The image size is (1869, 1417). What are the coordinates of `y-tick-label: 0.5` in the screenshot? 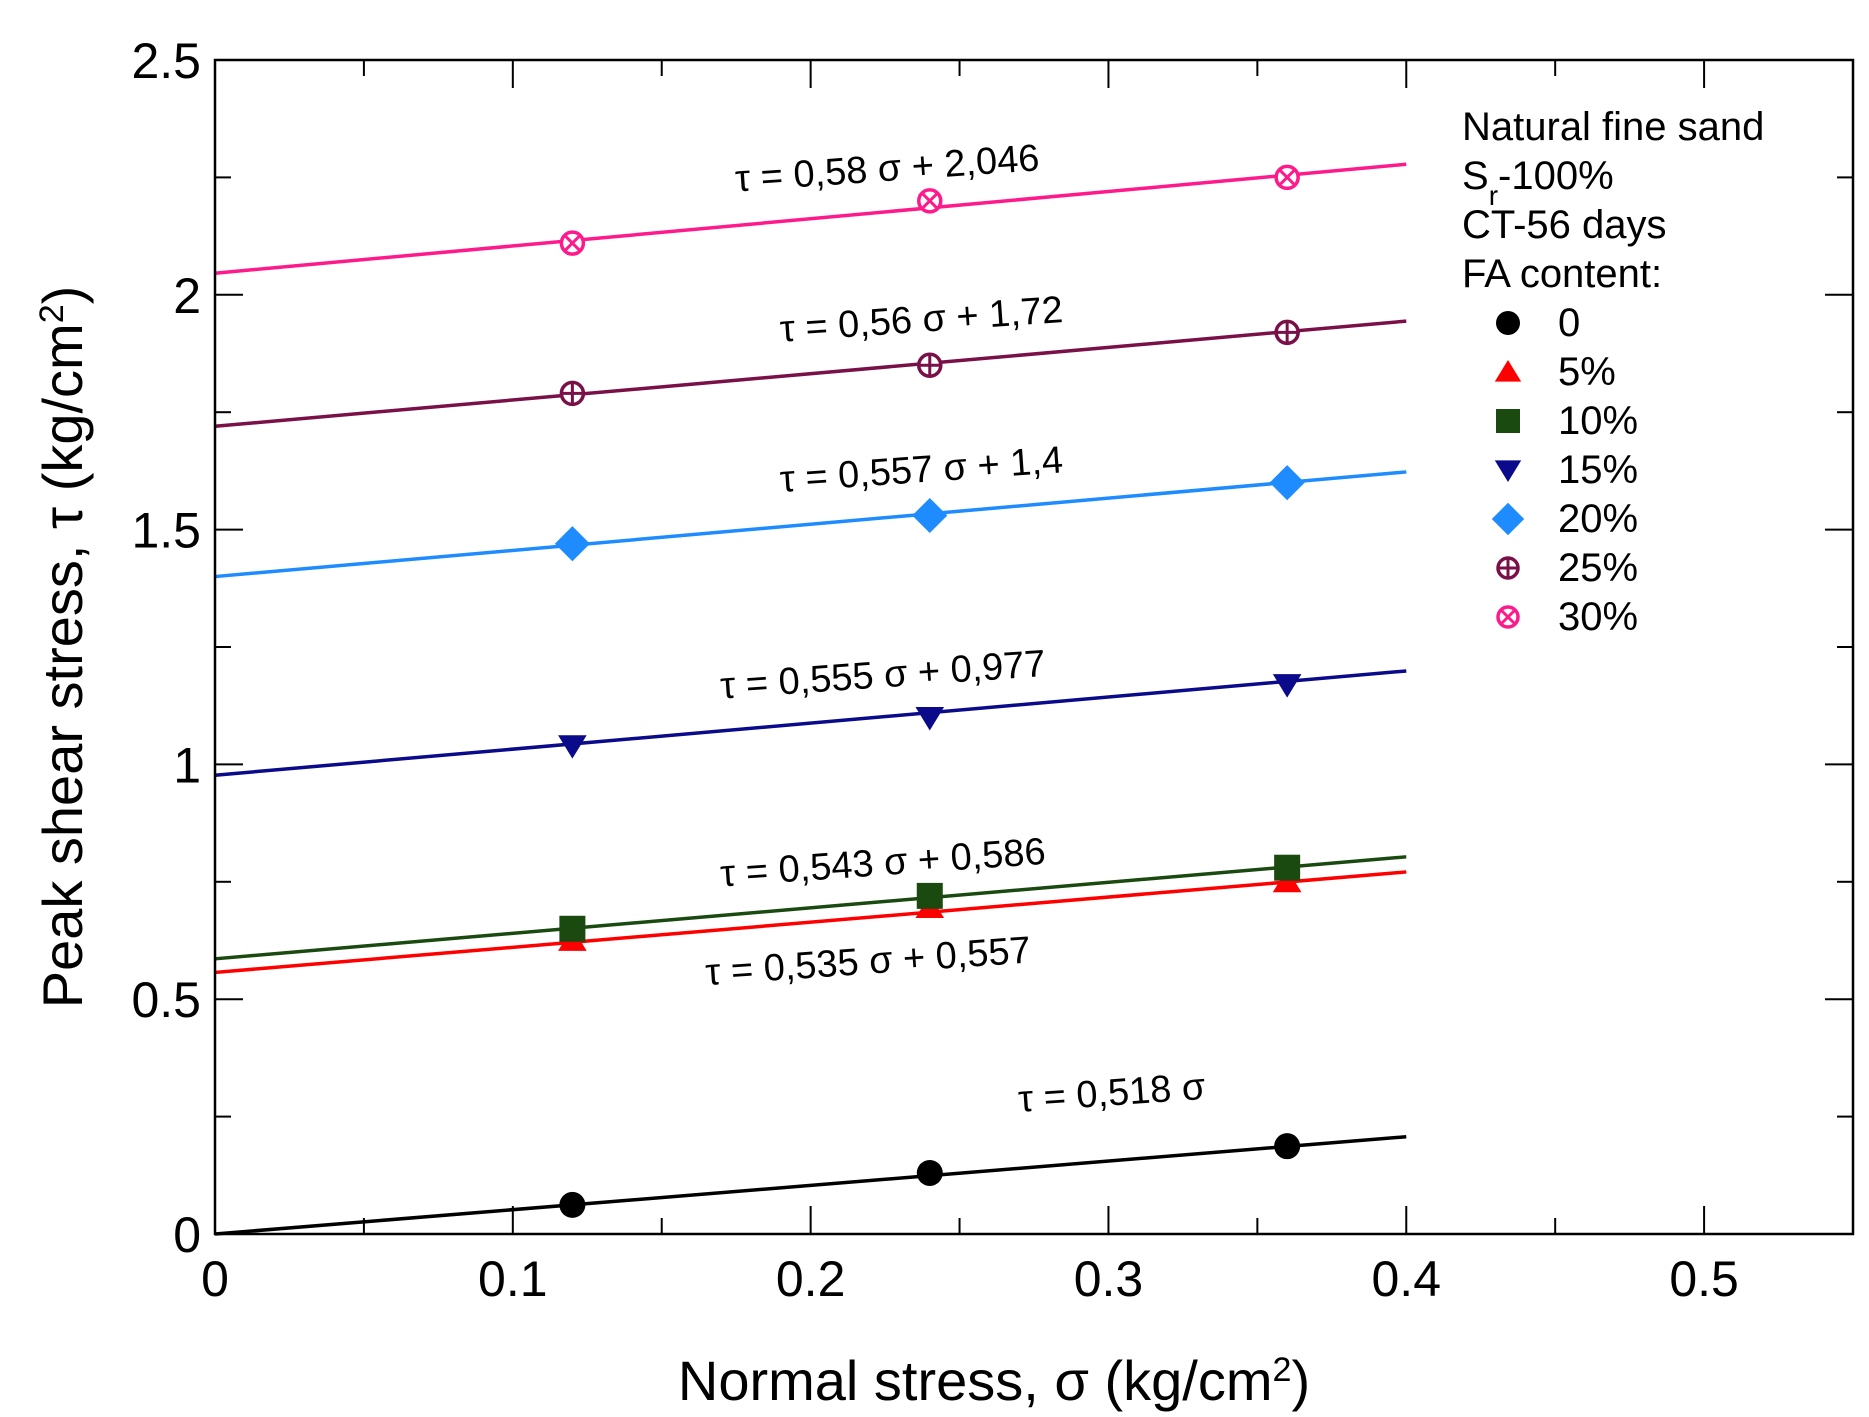 It's located at (166, 1000).